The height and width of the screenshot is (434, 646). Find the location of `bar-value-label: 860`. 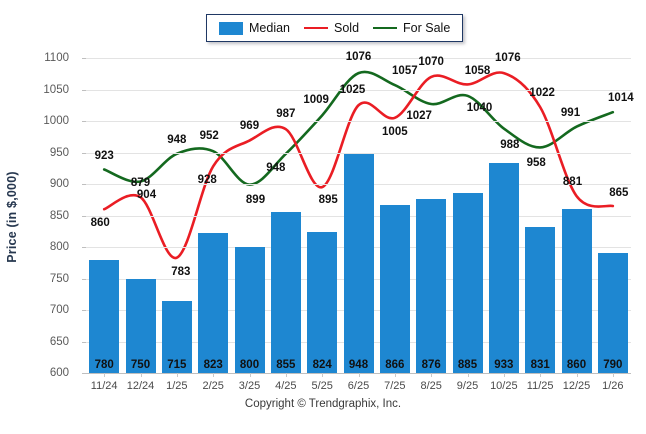

bar-value-label: 860 is located at coordinates (576, 365).